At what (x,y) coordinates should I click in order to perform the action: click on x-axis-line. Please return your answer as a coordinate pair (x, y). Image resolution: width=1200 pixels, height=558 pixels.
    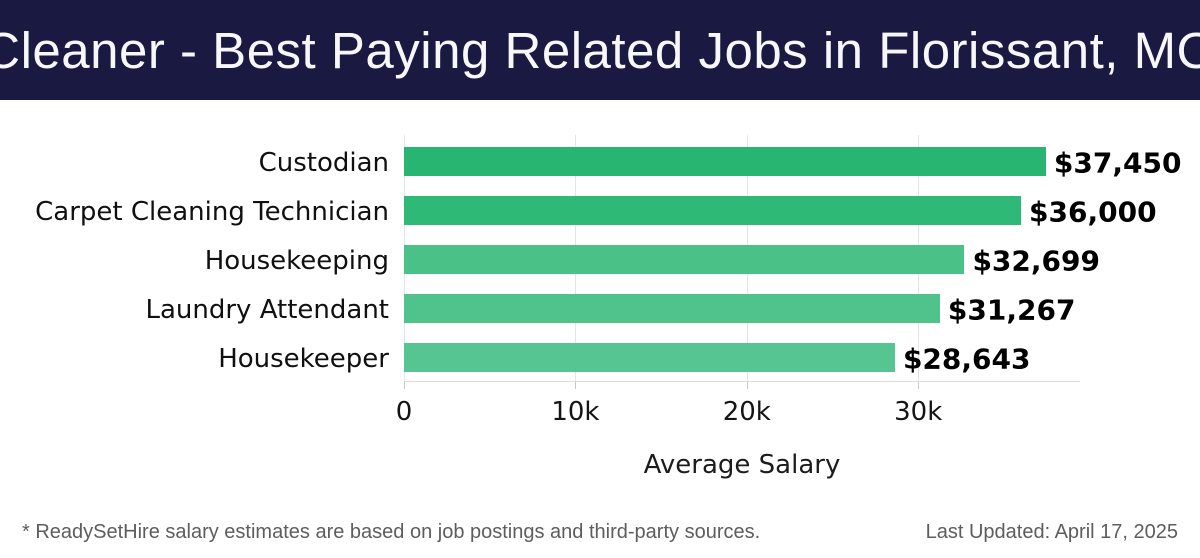
    Looking at the image, I should click on (742, 381).